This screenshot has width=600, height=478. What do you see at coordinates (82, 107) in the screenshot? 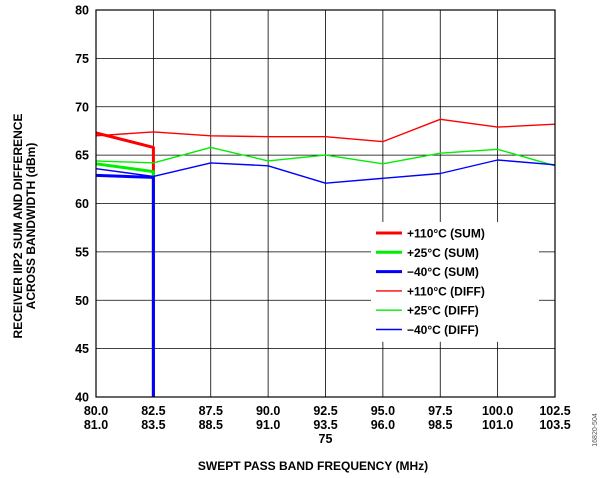
I see `y-tick-label-6: 70` at bounding box center [82, 107].